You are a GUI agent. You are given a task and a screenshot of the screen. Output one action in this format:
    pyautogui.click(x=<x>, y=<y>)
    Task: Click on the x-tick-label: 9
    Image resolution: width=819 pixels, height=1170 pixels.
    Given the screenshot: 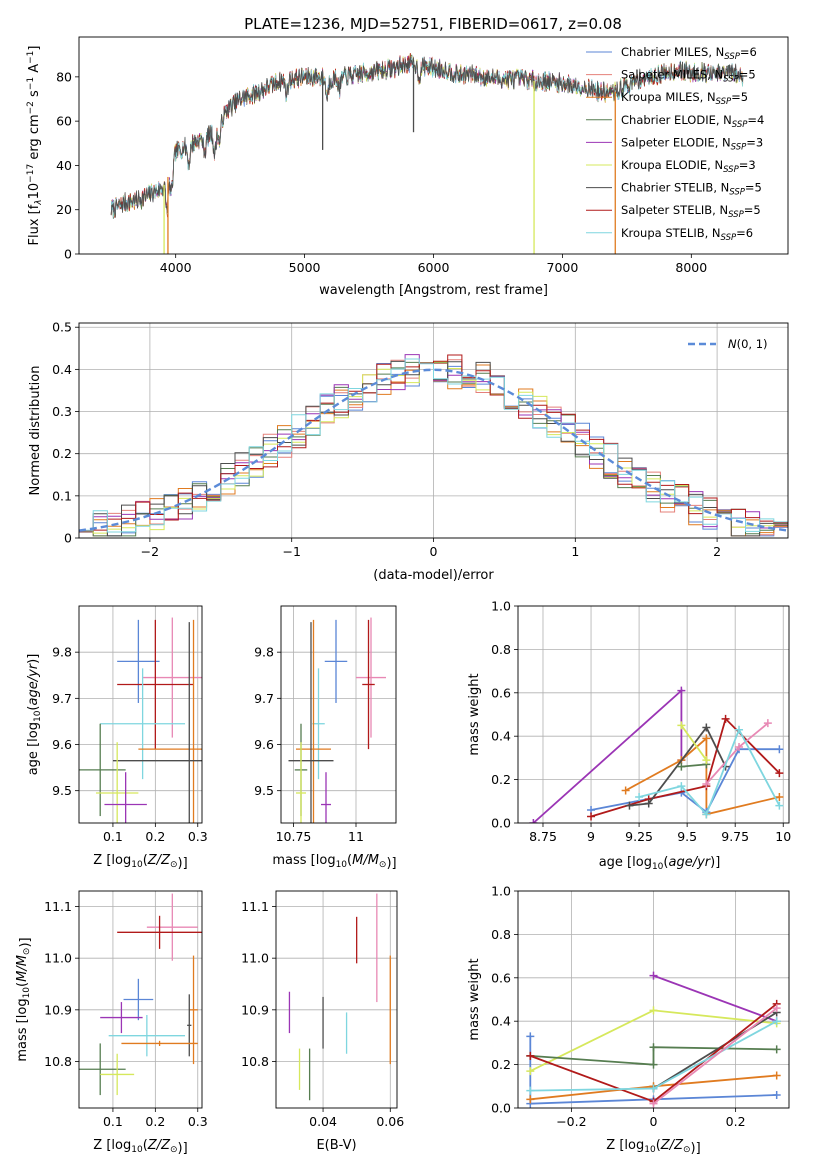 What is the action you would take?
    pyautogui.click(x=591, y=836)
    